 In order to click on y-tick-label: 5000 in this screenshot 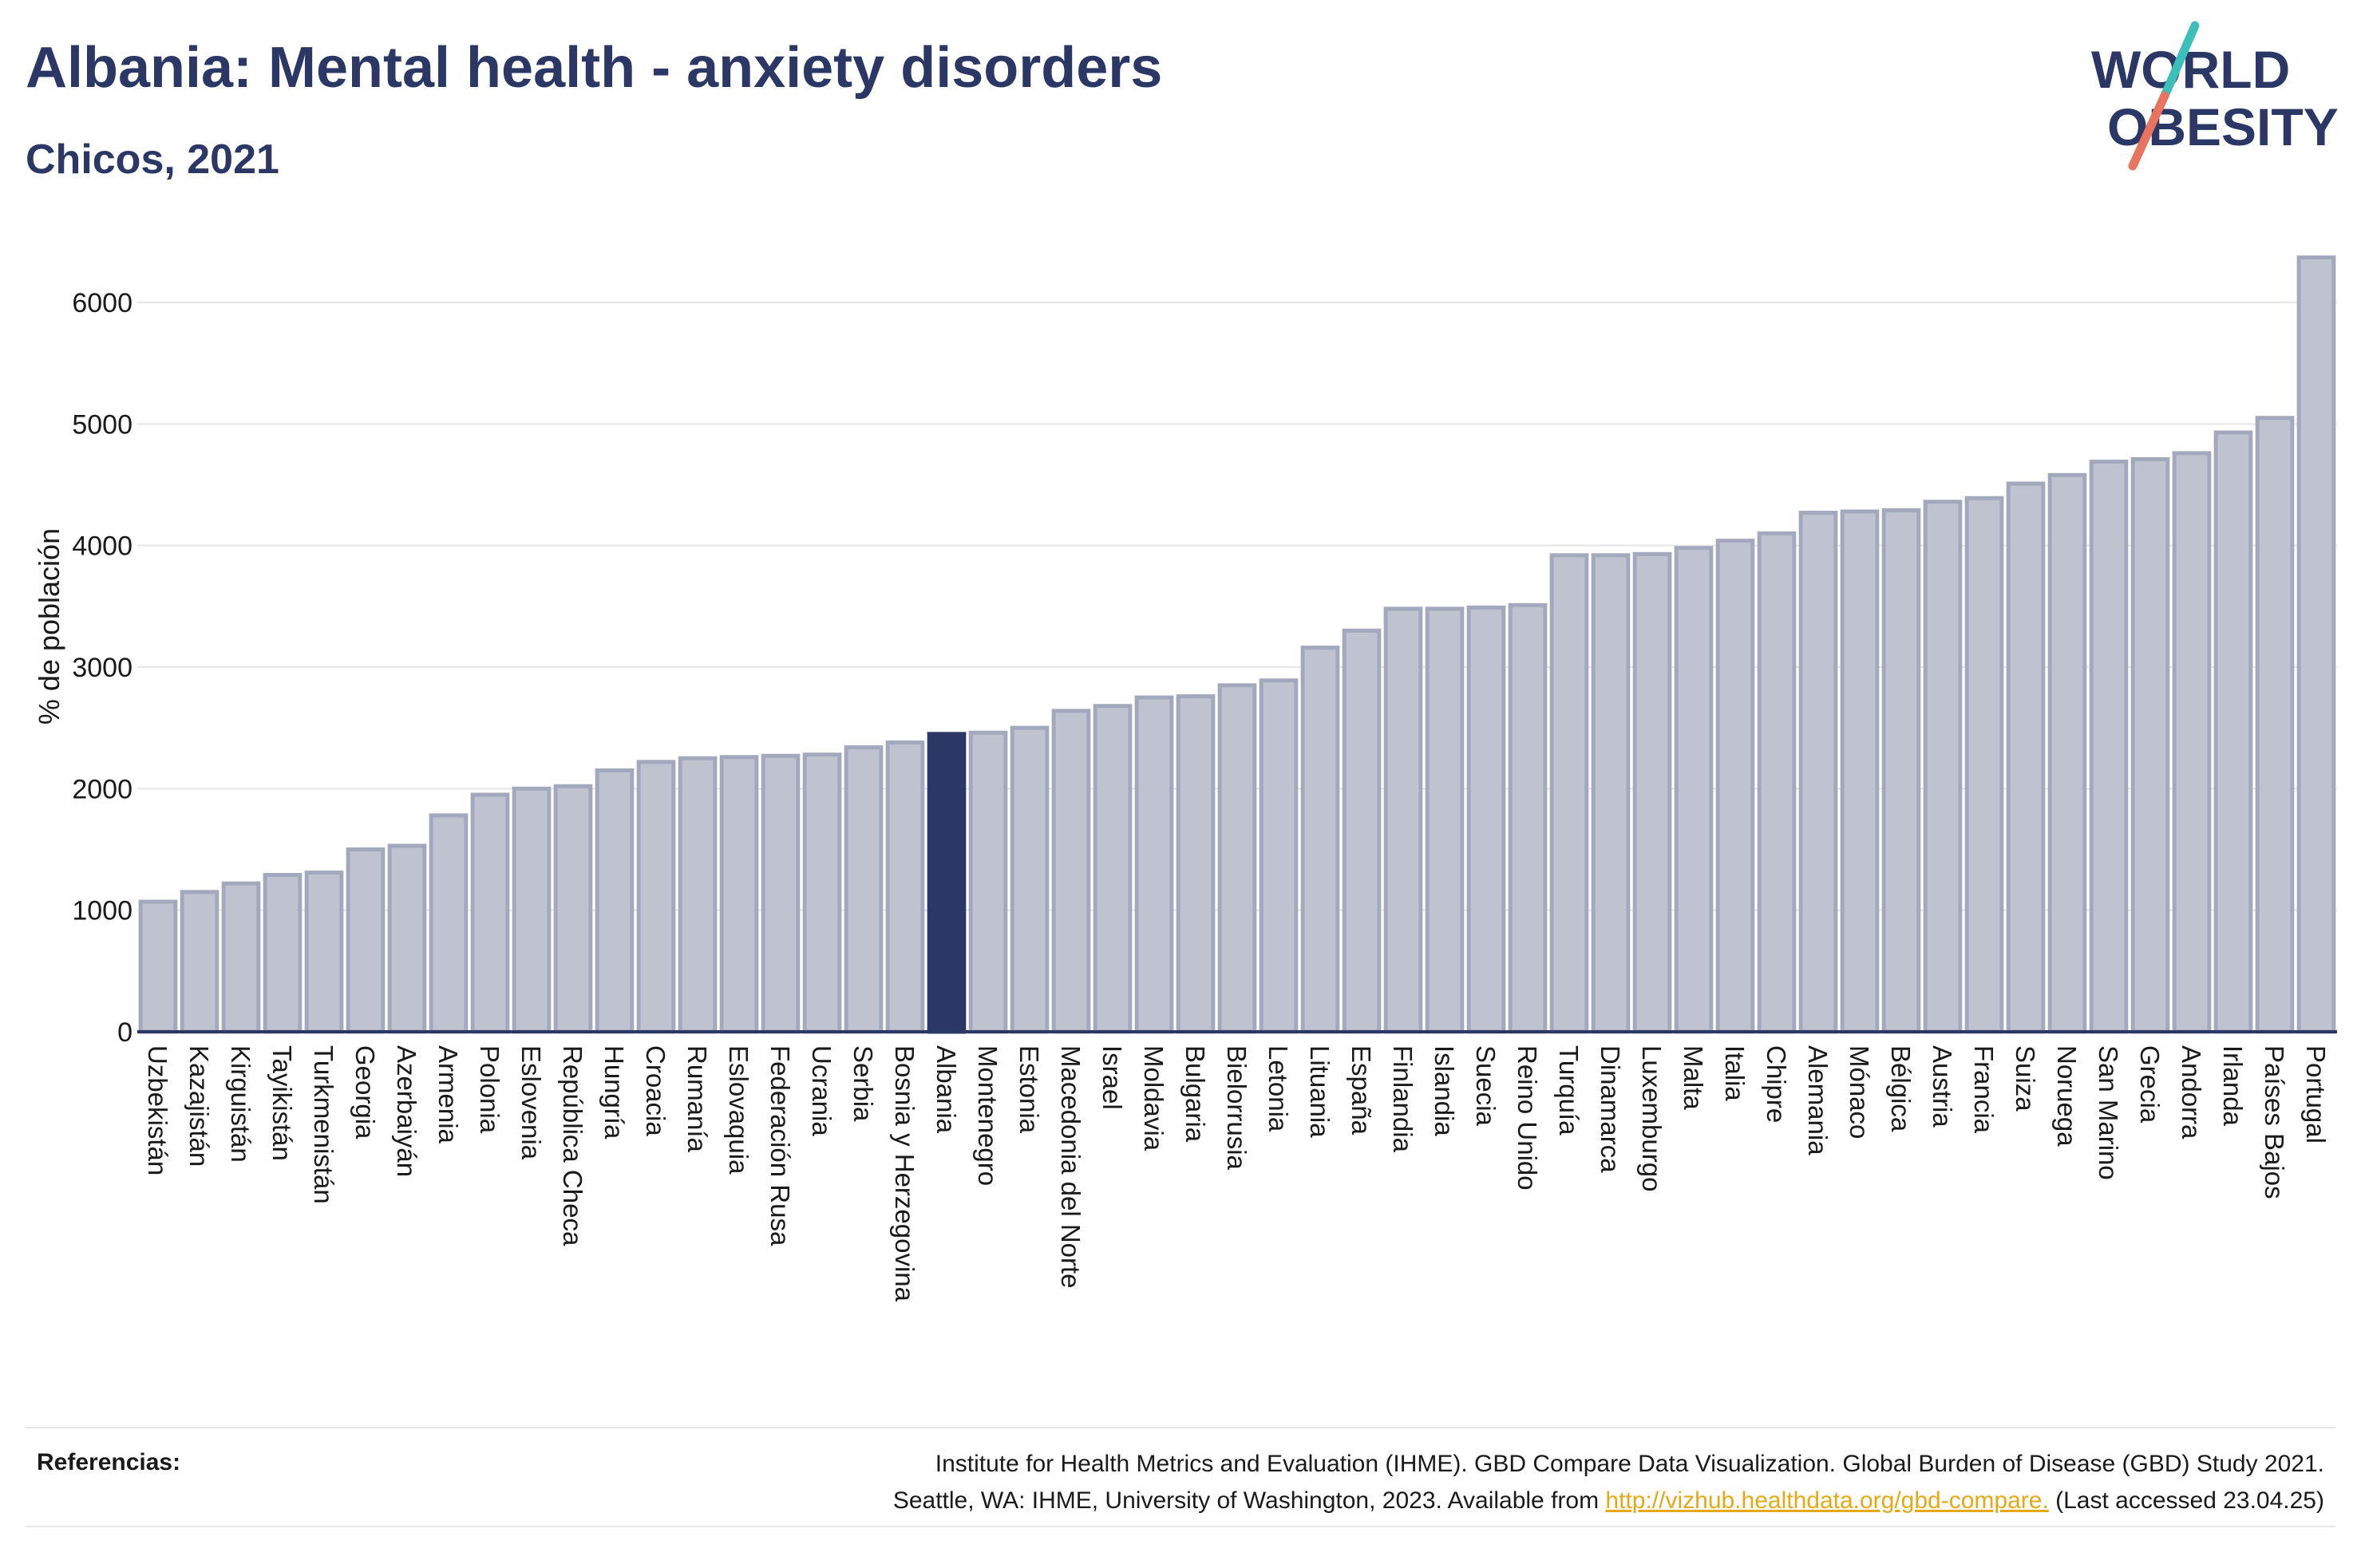, I will do `click(102, 424)`.